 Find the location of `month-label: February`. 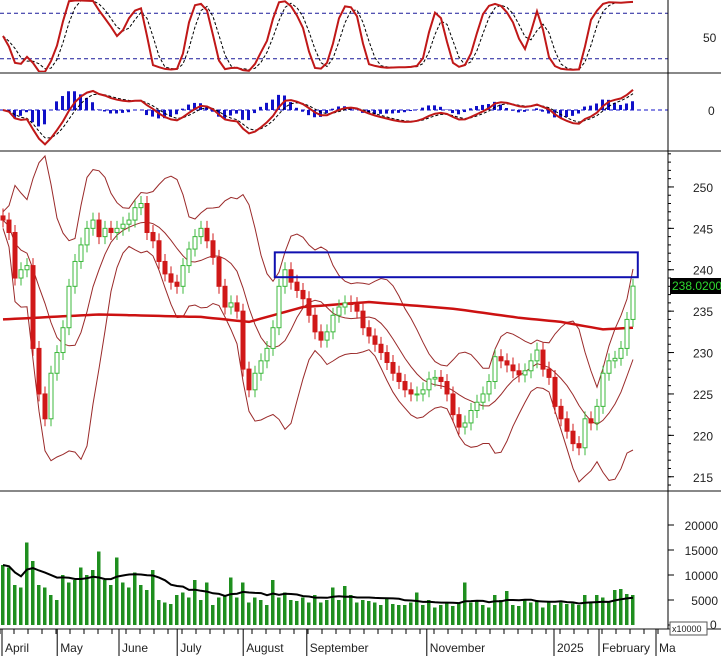

month-label: February is located at coordinates (626, 648).